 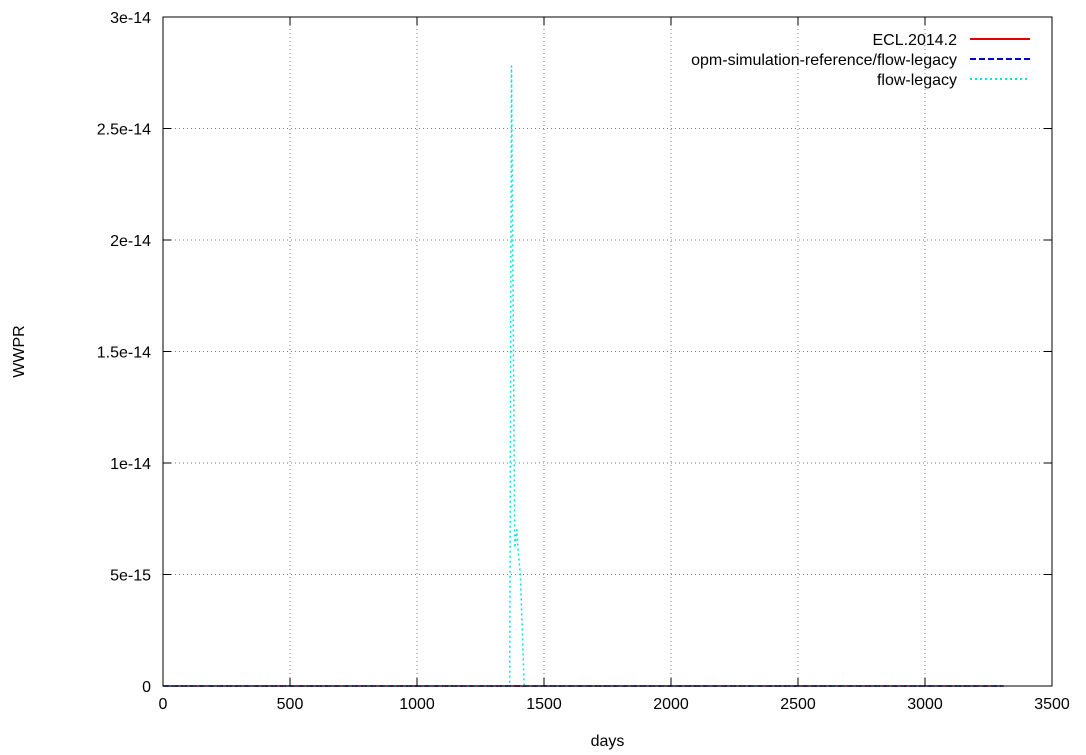 I want to click on y-tick-label: 2.5e-14, so click(x=124, y=130).